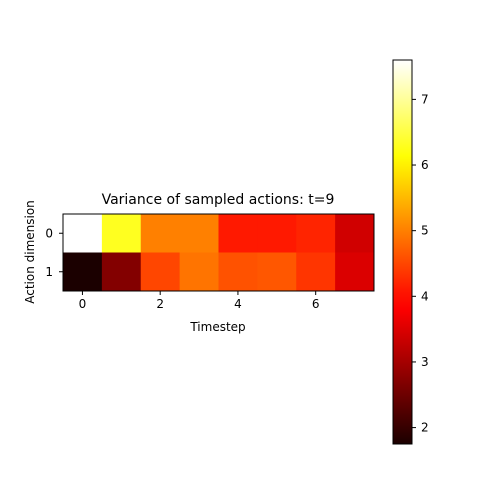 The height and width of the screenshot is (500, 500). I want to click on plot-frame, so click(218, 252).